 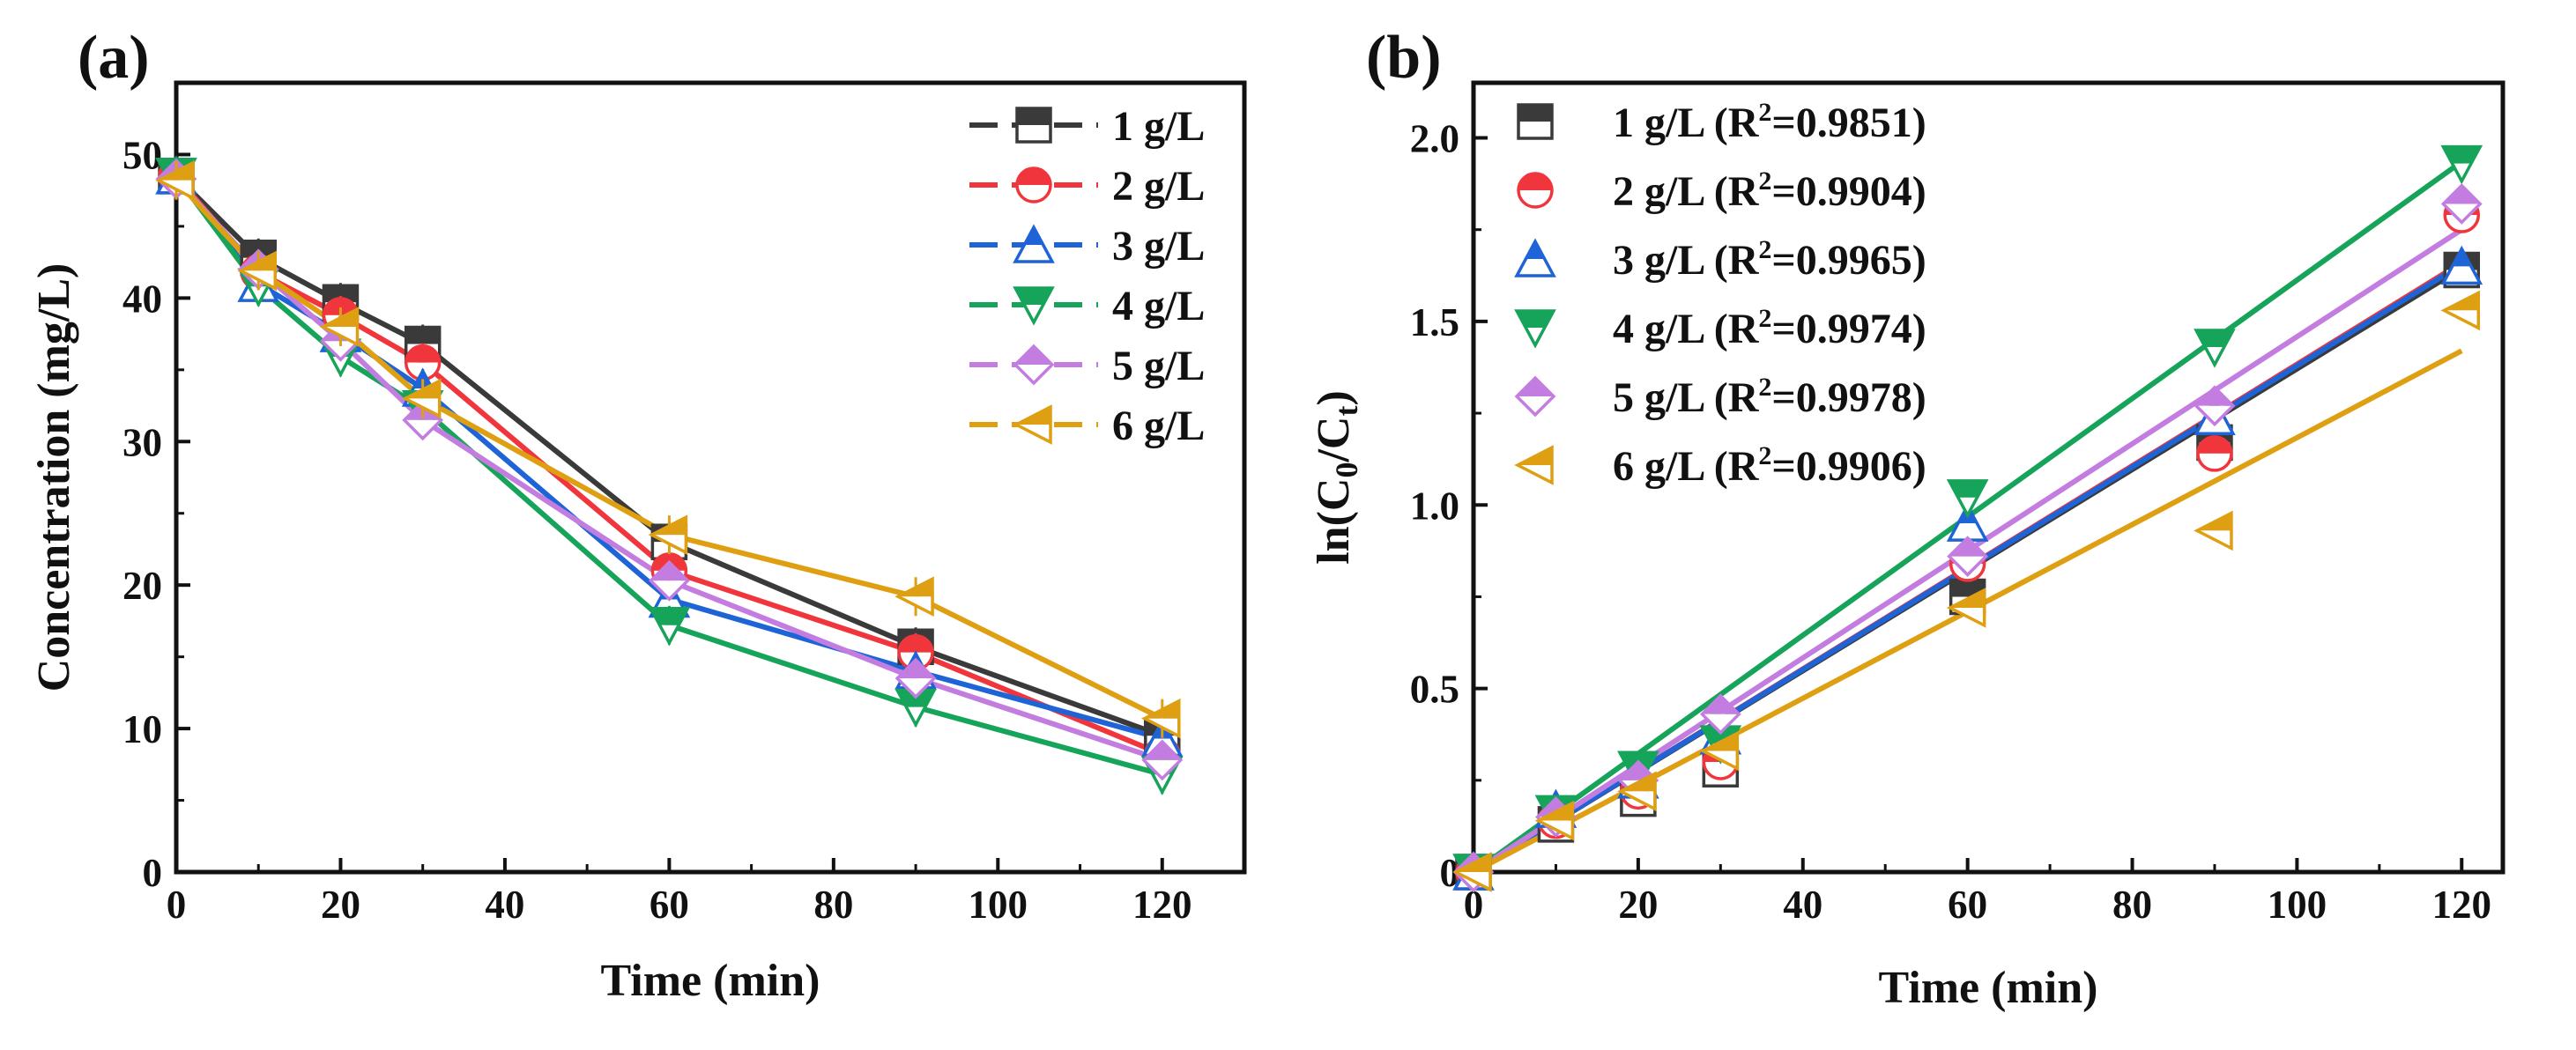 I want to click on x-tick-label-b-3: 60, so click(x=1967, y=905).